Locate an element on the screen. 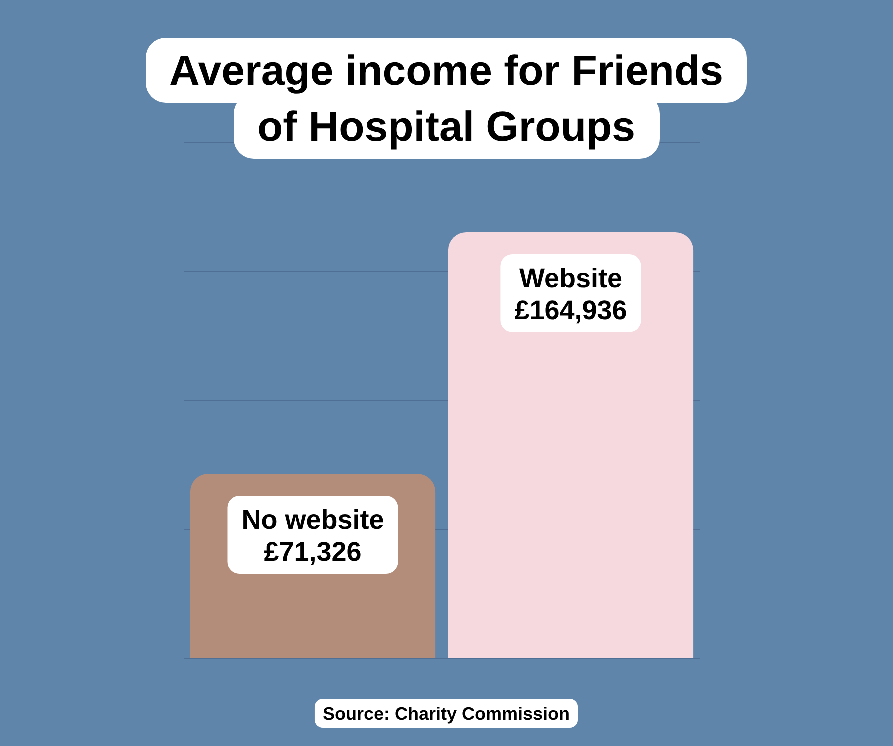 This screenshot has height=746, width=893. source-note: Source: Charity Commission is located at coordinates (446, 714).